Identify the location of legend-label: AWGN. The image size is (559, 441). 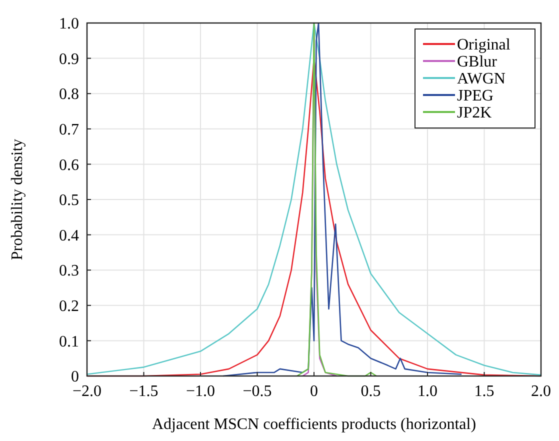
(481, 79).